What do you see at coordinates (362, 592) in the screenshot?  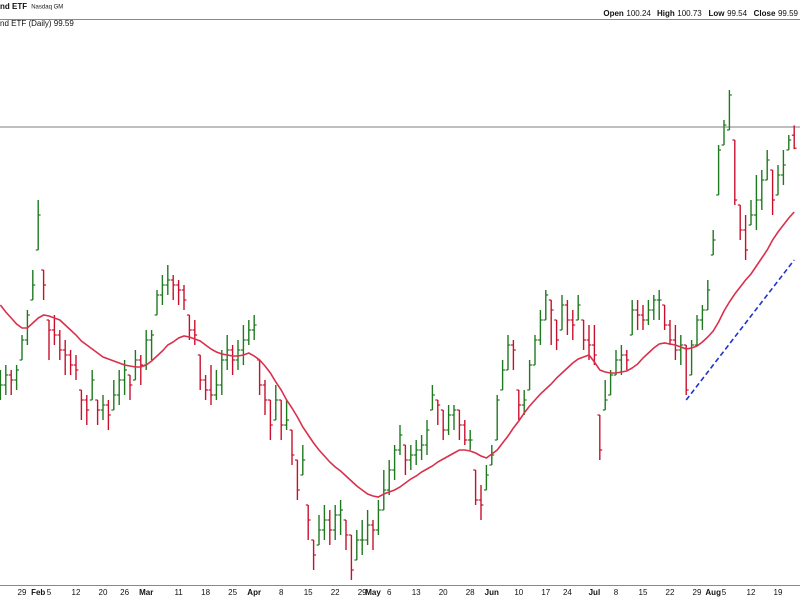 I see `x-tick-label: 29` at bounding box center [362, 592].